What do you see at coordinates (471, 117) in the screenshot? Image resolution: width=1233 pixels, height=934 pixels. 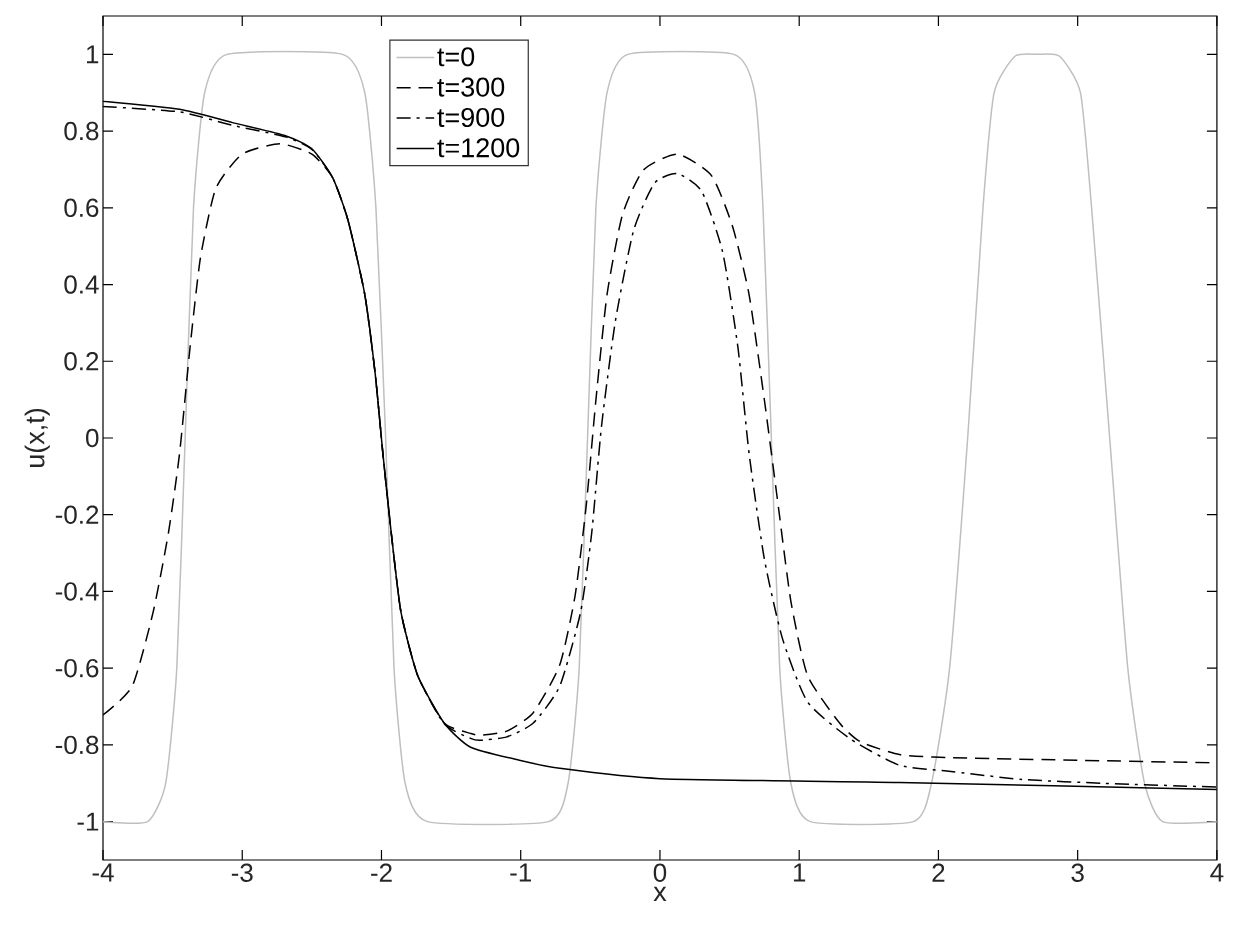 I see `legend-label: t=900` at bounding box center [471, 117].